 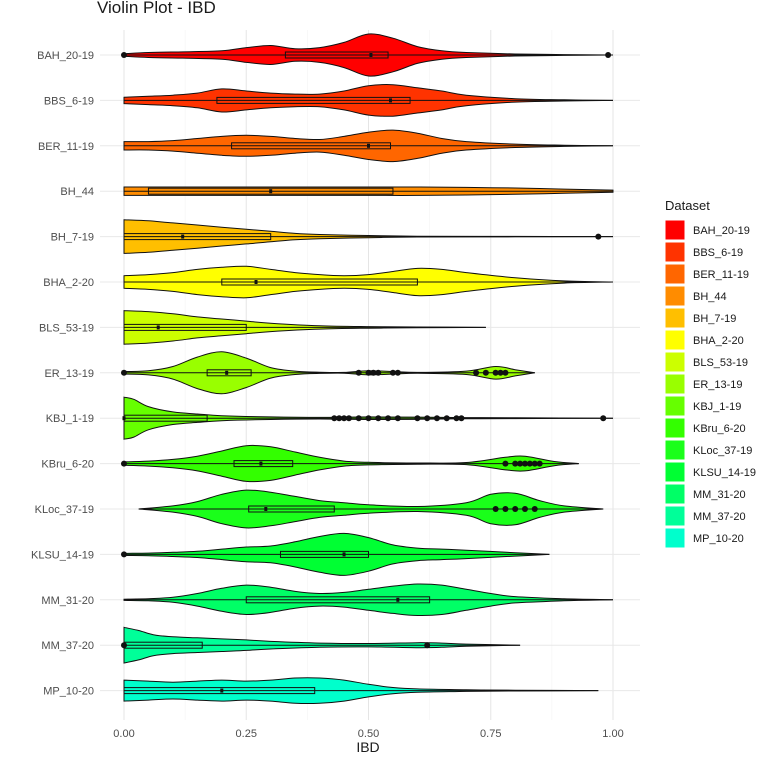 What do you see at coordinates (246, 734) in the screenshot?
I see `x-tick-label: 0.25` at bounding box center [246, 734].